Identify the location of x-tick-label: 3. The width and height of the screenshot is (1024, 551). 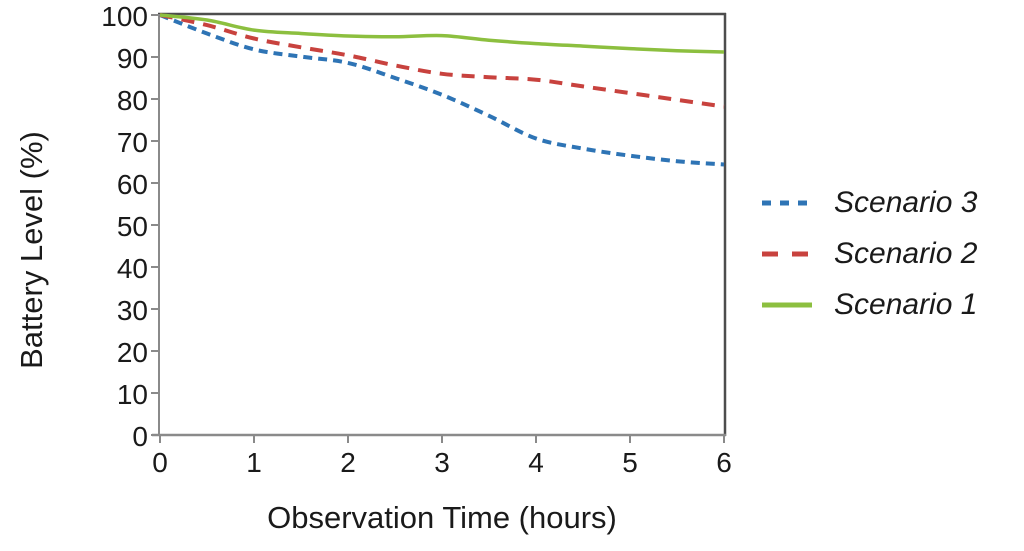
(442, 462).